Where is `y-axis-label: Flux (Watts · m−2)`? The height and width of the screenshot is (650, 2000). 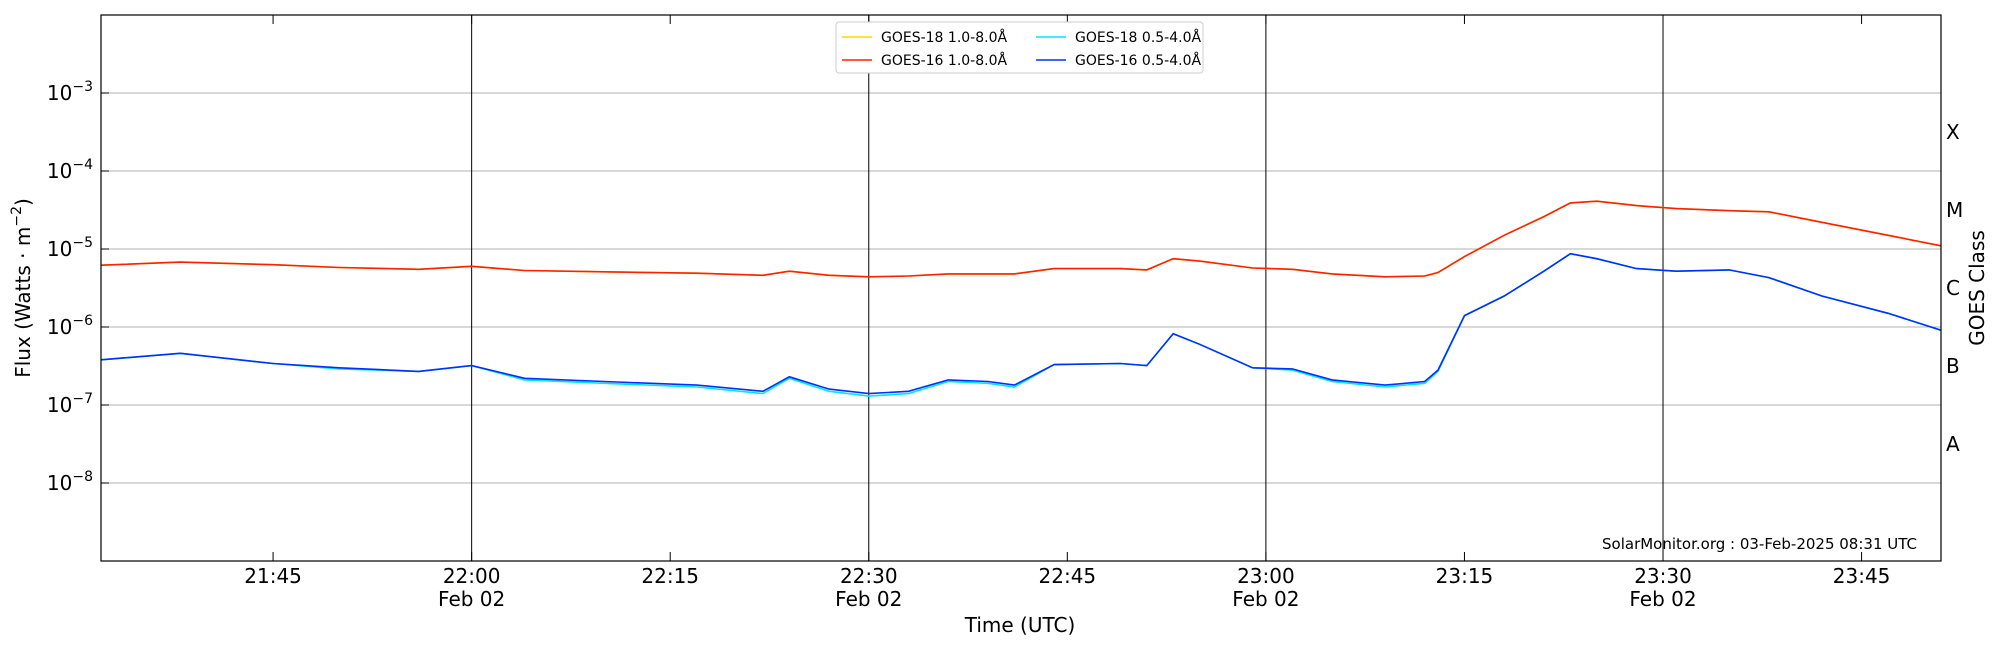 y-axis-label: Flux (Watts · m−2) is located at coordinates (22, 288).